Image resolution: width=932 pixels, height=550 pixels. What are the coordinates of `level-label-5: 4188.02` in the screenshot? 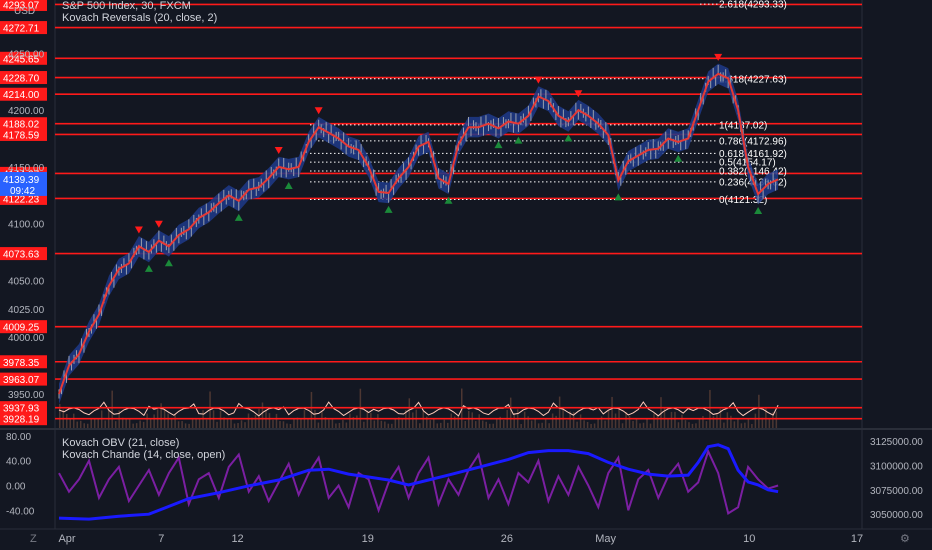 It's located at (21, 125).